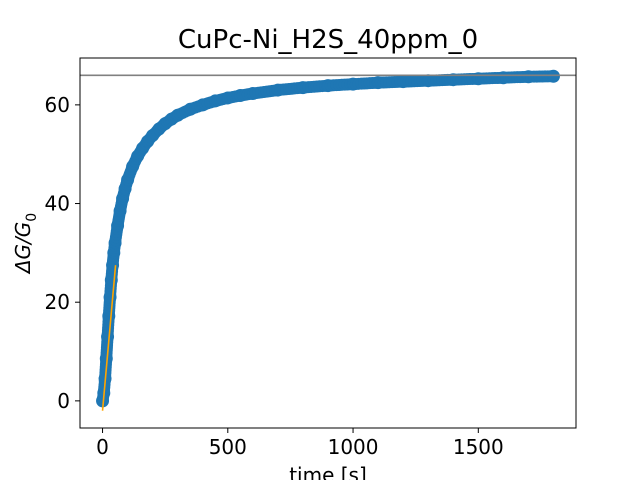  What do you see at coordinates (109, 338) in the screenshot?
I see `fit-line` at bounding box center [109, 338].